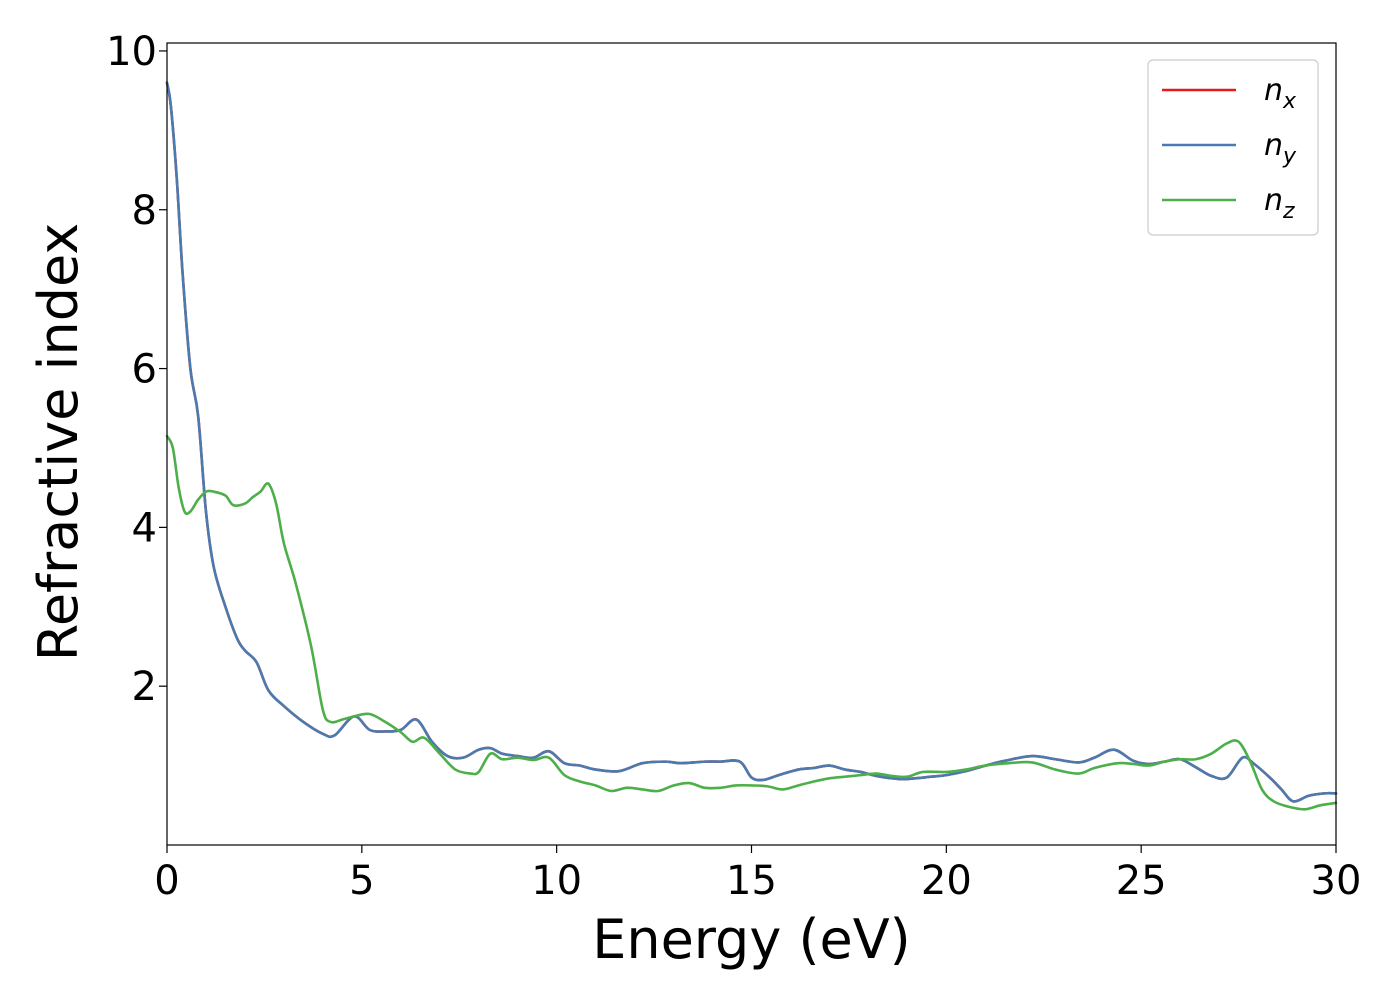  Describe the element at coordinates (1288, 211) in the screenshot. I see `legend-label-subscript: z` at that location.